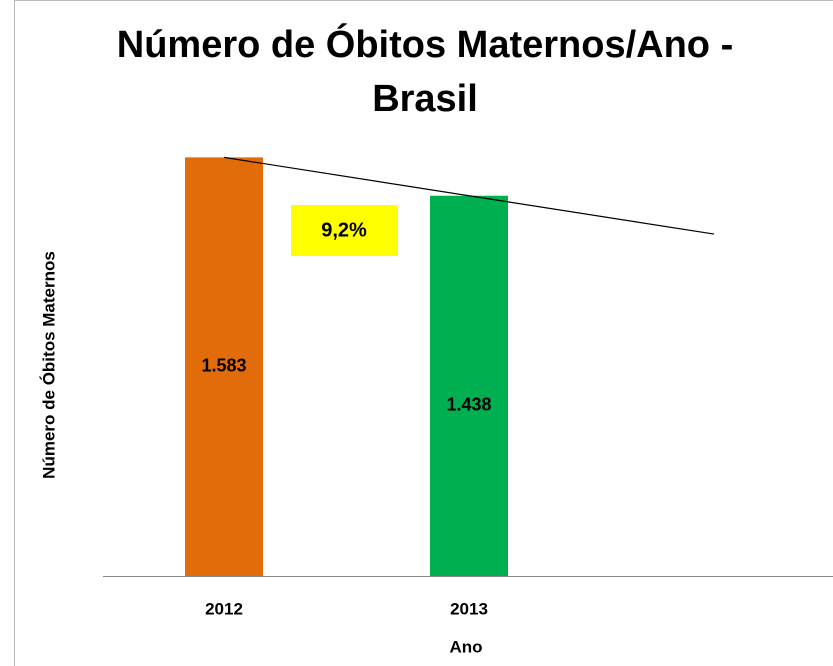 Image resolution: width=833 pixels, height=666 pixels. I want to click on trendline, so click(469, 195).